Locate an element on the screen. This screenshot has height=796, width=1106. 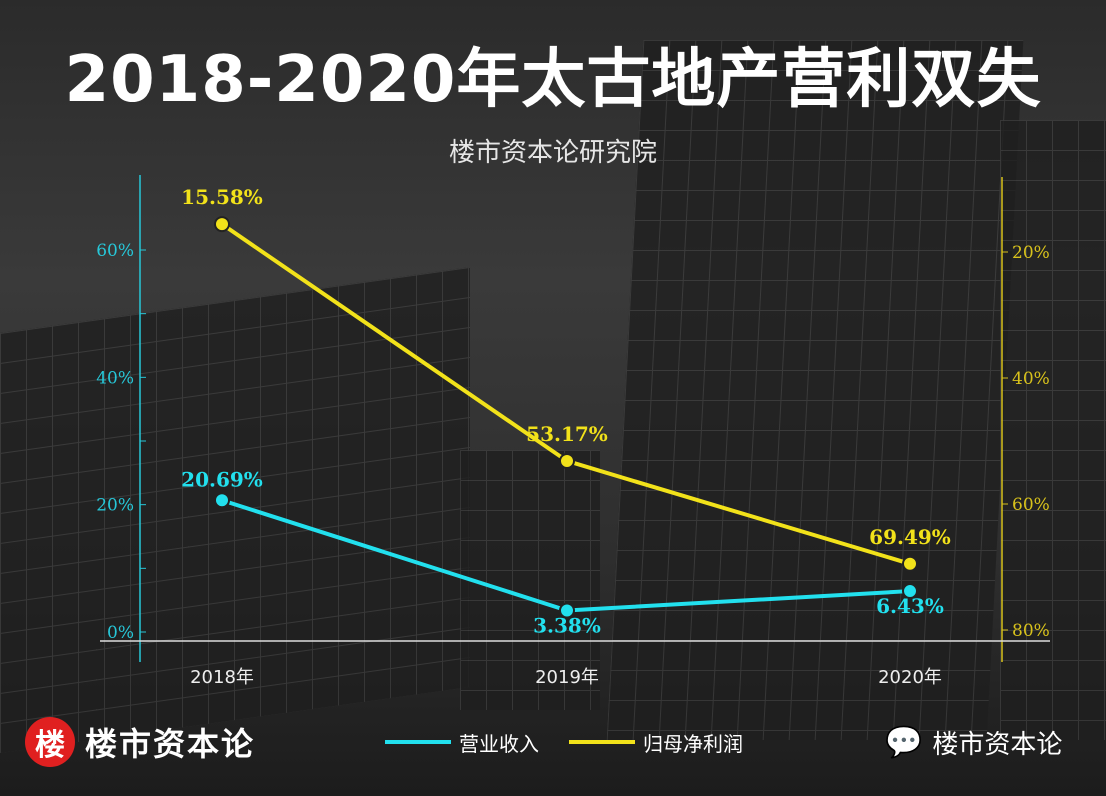
logo-badge: 楼 is located at coordinates (50, 742).